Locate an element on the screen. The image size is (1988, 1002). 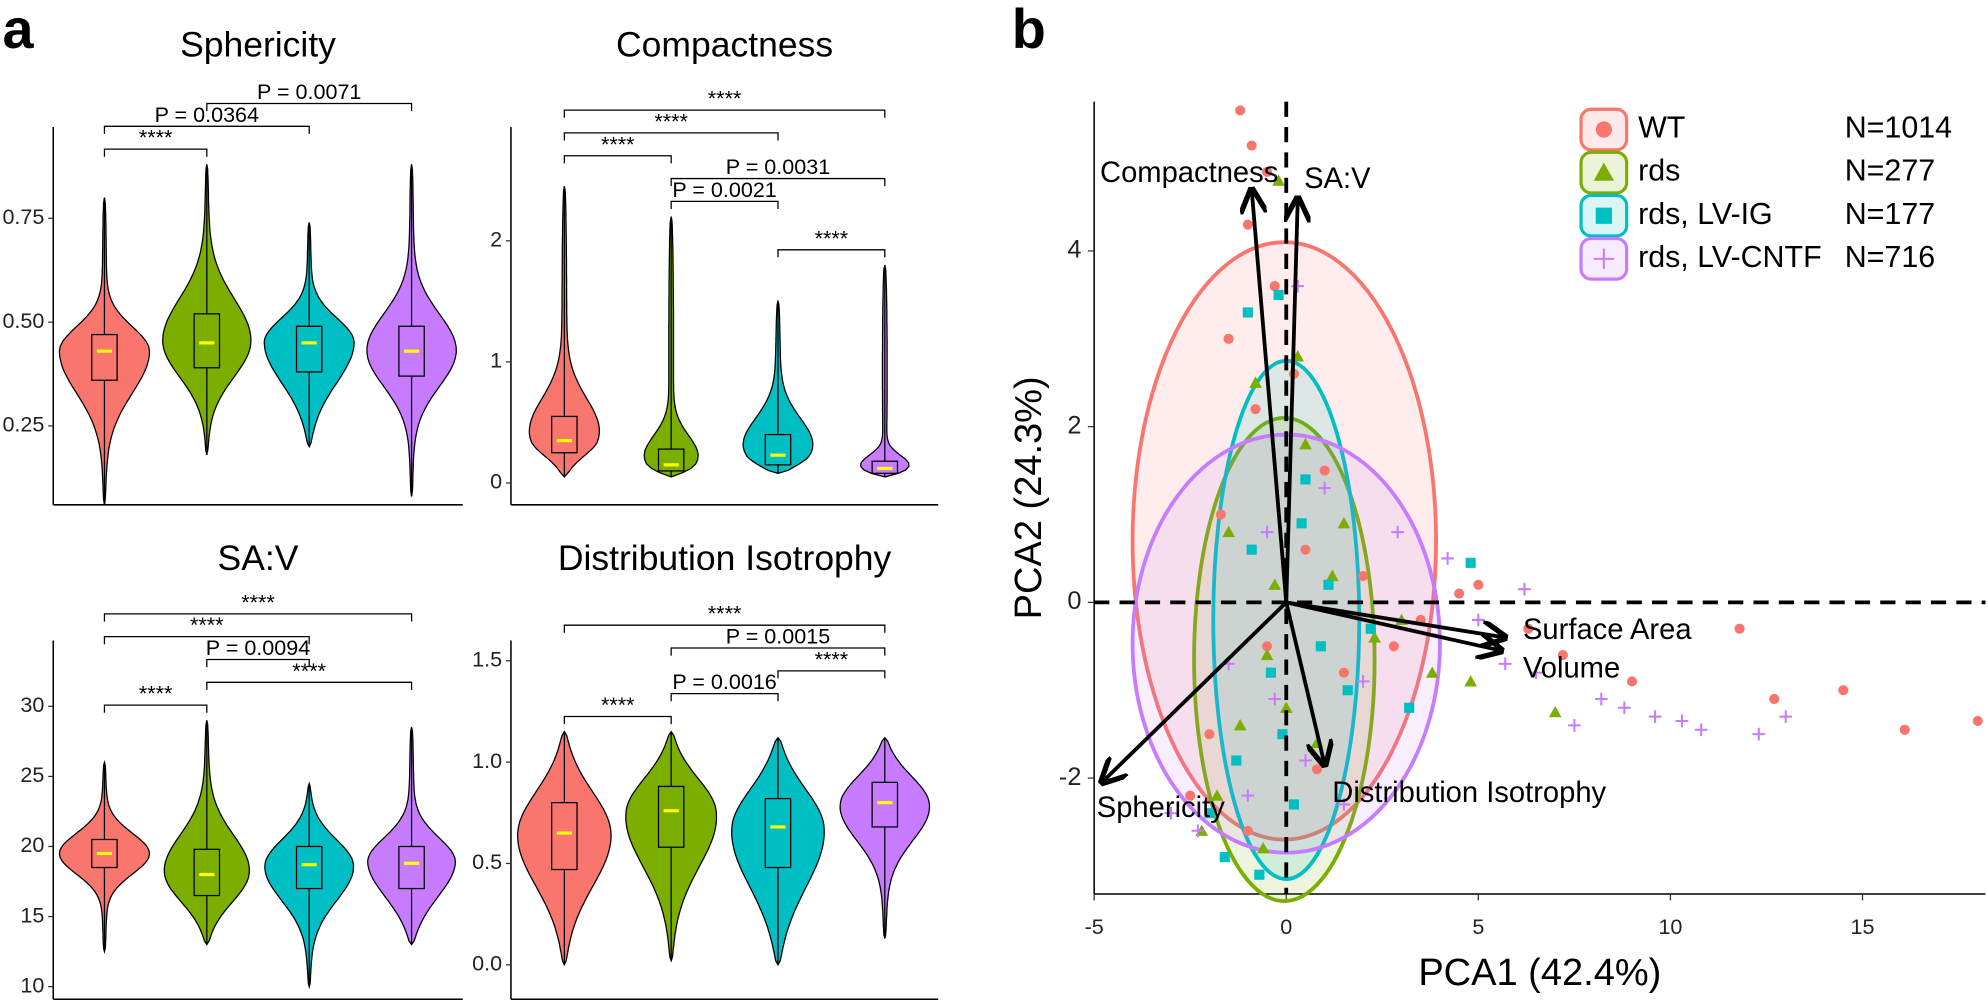
y-tick-label: 0.75 is located at coordinates (23, 216).